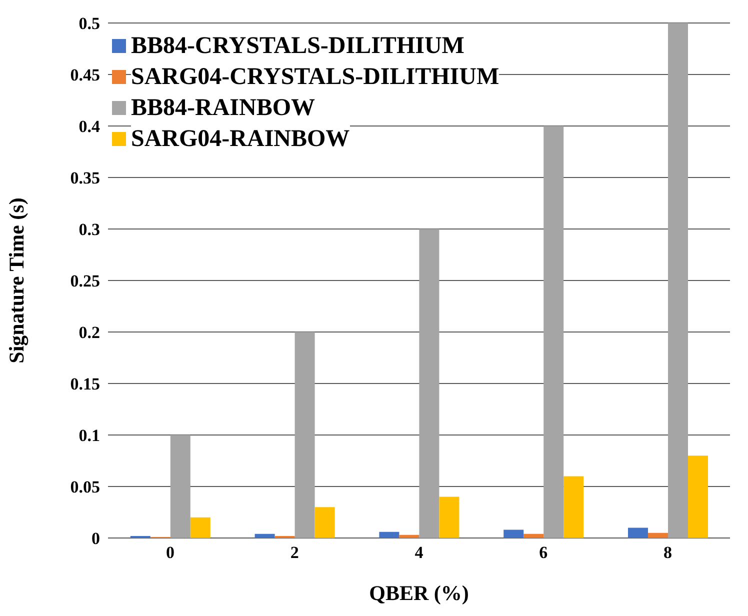 This screenshot has height=616, width=748. Describe the element at coordinates (419, 593) in the screenshot. I see `x-axis-title: QBER (%)` at that location.